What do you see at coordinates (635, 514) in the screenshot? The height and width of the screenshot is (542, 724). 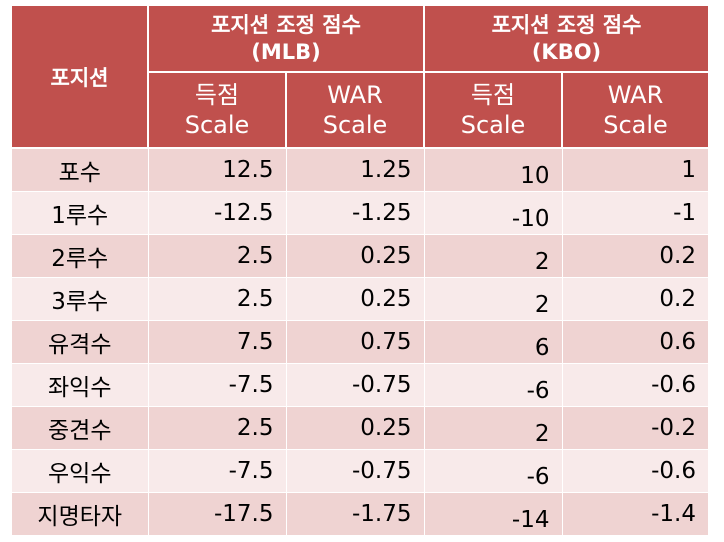 I see `cell-kbo-war: -1.4` at bounding box center [635, 514].